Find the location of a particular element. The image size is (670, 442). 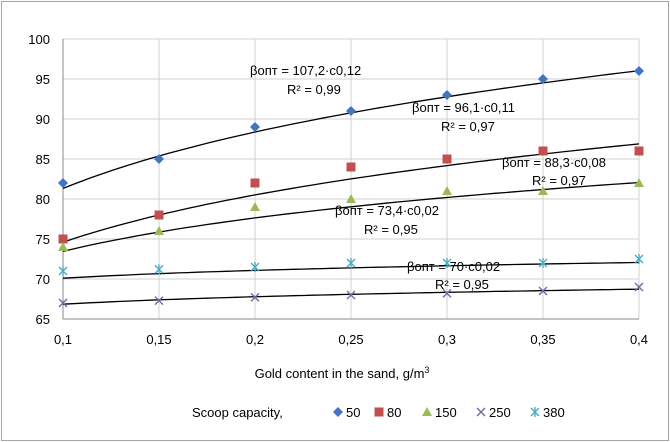

x-tick-label: 0,4 is located at coordinates (639, 339).